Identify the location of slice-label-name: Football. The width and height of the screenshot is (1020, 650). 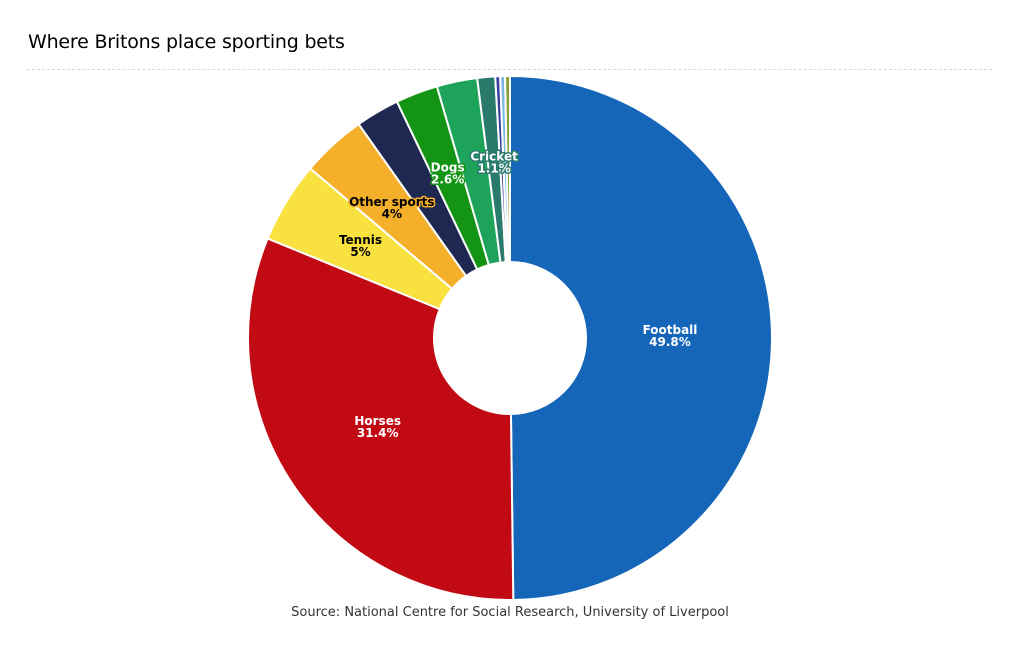
(670, 330).